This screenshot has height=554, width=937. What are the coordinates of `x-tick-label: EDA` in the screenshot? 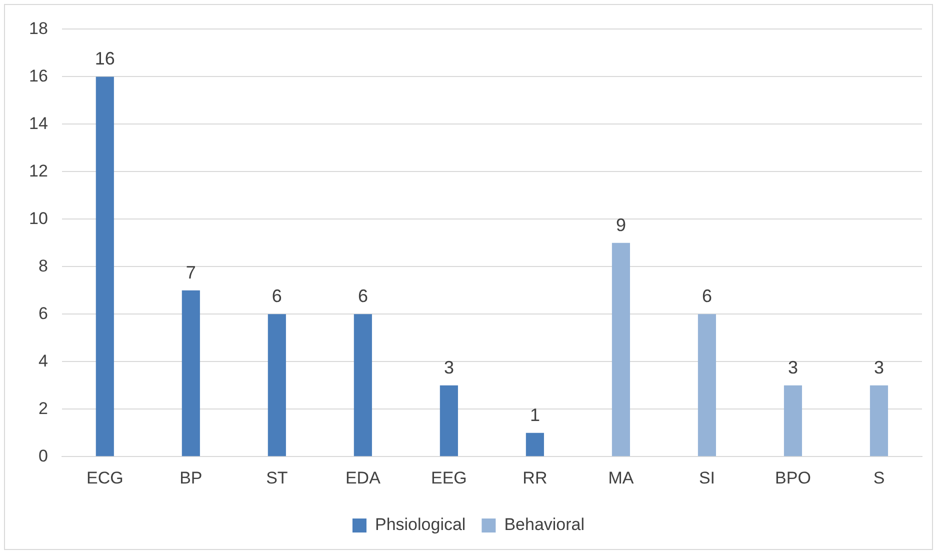 It's located at (363, 478).